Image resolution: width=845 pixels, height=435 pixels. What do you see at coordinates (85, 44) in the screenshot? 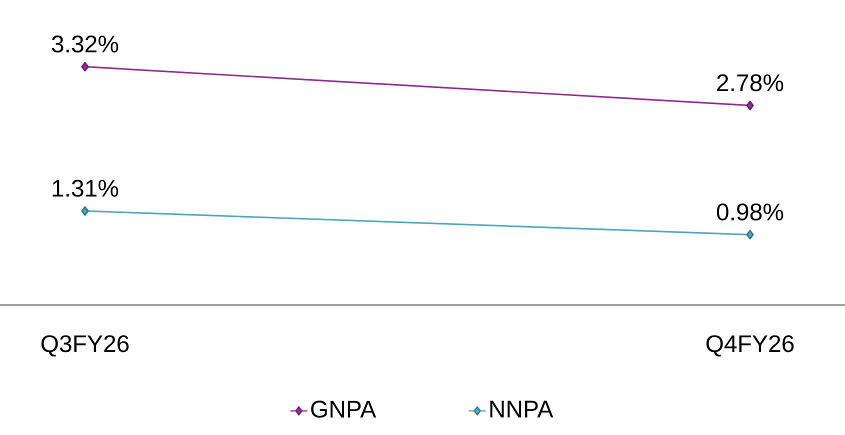
I see `data-label: 3.32%` at bounding box center [85, 44].